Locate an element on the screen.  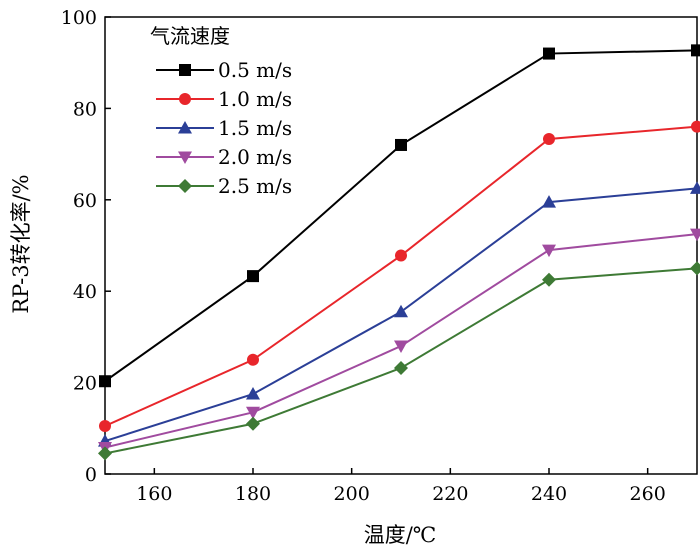
y-tick-label: 100 is located at coordinates (79, 18).